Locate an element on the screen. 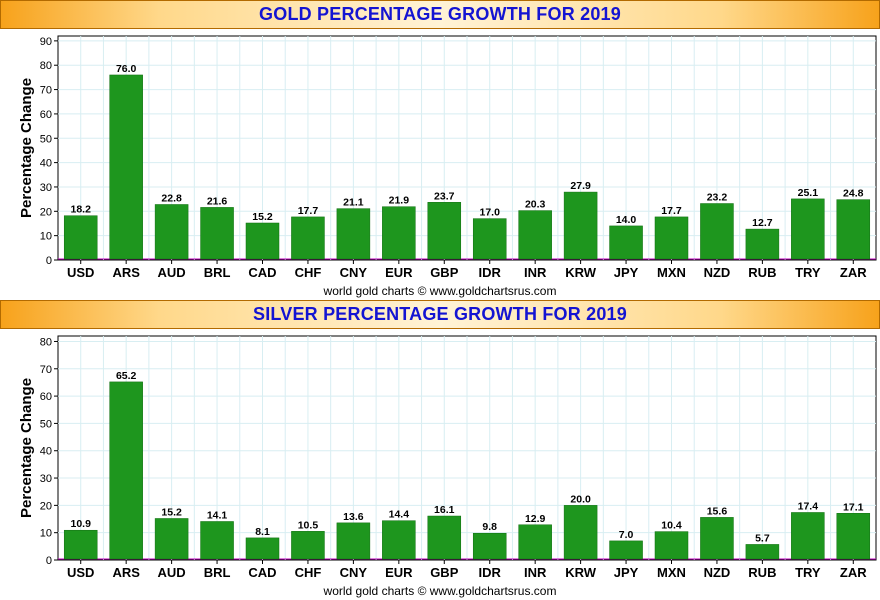 The image size is (880, 600). silver-x-tick-label-cad: CAD is located at coordinates (262, 572).